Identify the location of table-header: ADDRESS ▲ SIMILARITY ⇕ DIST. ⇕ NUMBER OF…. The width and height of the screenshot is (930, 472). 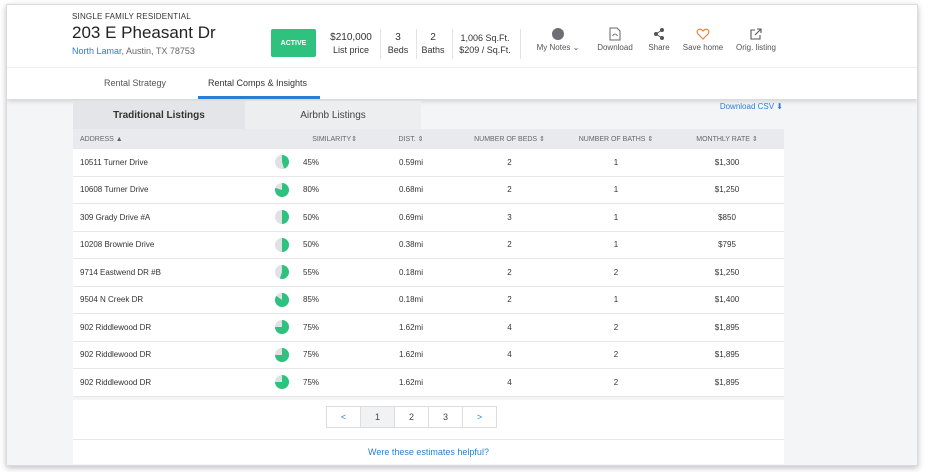
(428, 139).